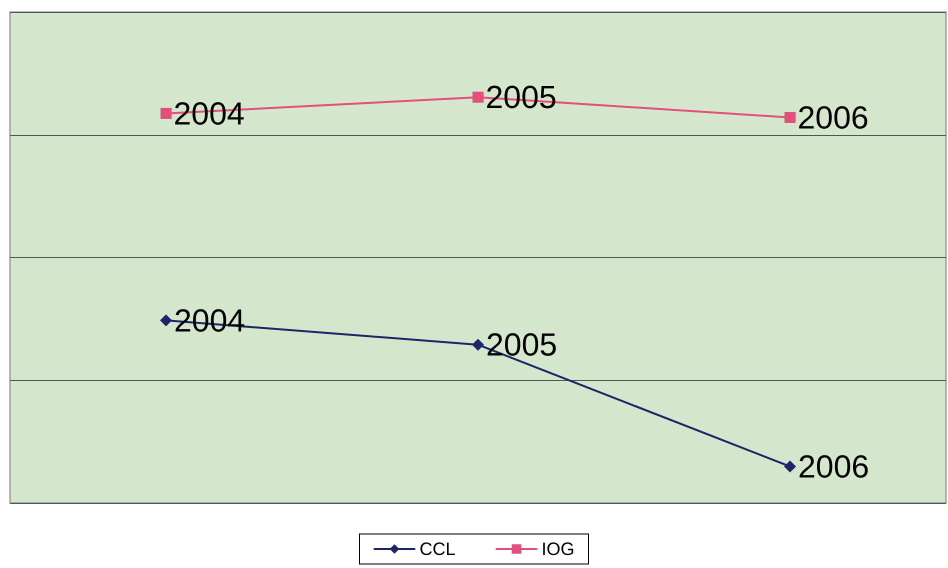 This screenshot has height=568, width=948. I want to click on category-label: 2006, so click(834, 466).